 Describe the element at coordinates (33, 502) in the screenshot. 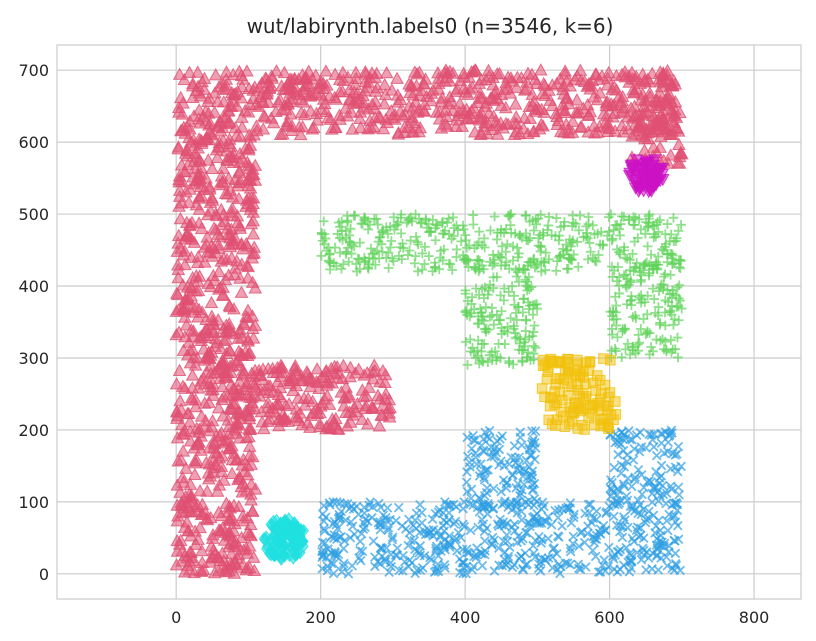

I see `y-tick-label: 100` at that location.